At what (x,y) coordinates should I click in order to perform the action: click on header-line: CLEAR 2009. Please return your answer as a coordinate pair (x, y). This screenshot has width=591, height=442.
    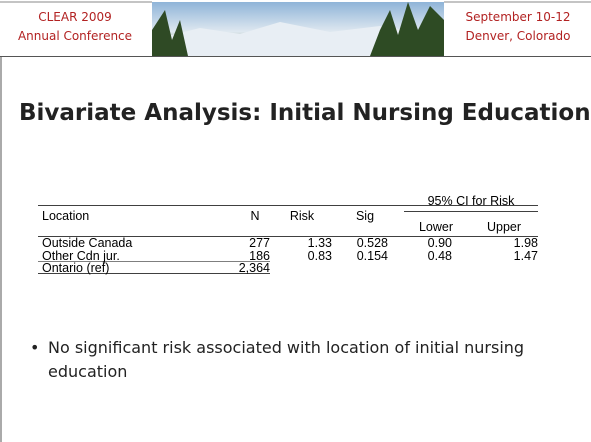
    Looking at the image, I should click on (75, 17).